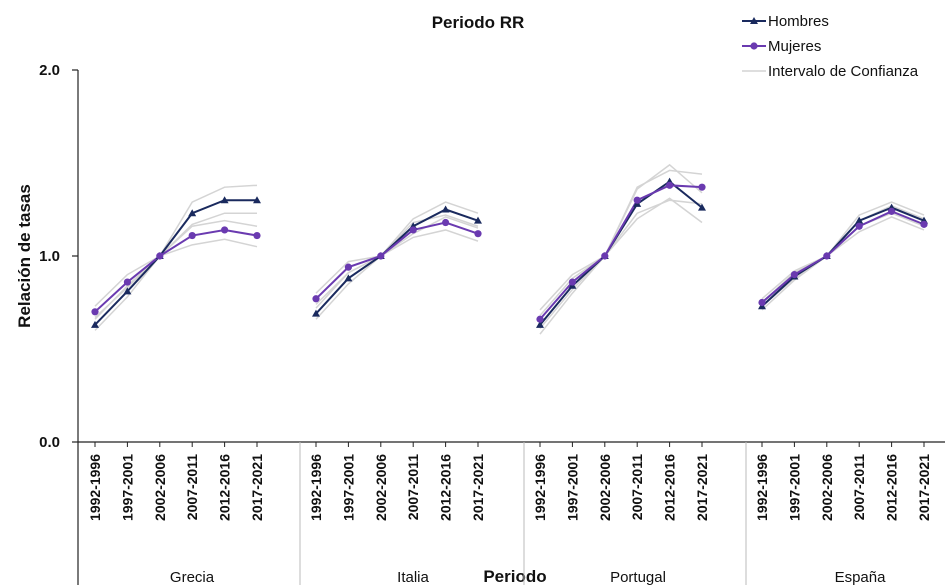 The height and width of the screenshot is (587, 951). Describe the element at coordinates (798, 21) in the screenshot. I see `legend-entry-0: Hombres` at that location.